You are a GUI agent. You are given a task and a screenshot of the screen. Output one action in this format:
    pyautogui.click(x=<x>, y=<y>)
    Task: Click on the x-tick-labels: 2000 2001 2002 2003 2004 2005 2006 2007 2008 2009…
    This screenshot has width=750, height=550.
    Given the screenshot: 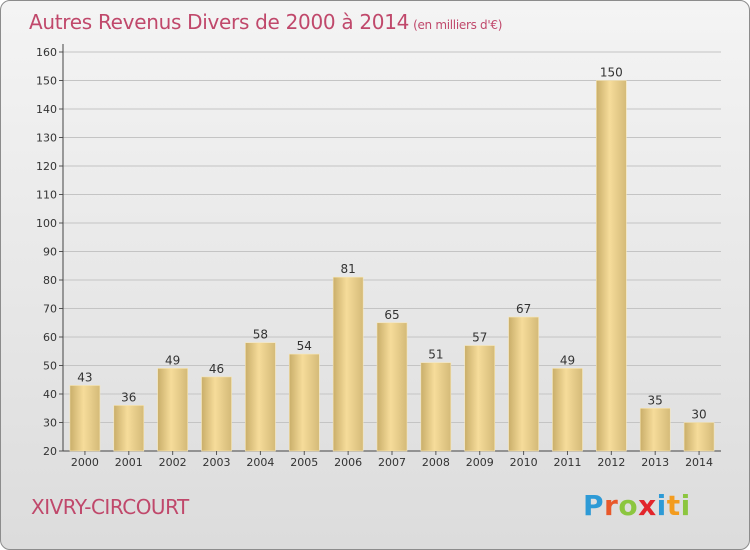 What is the action you would take?
    pyautogui.click(x=392, y=460)
    